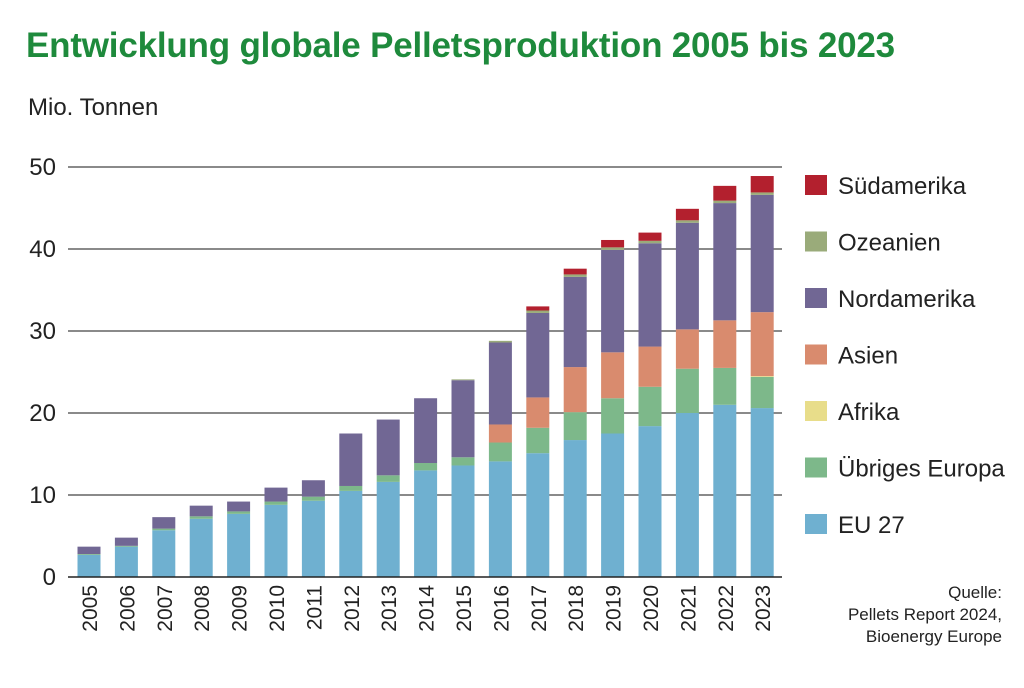 Image resolution: width=1024 pixels, height=688 pixels. What do you see at coordinates (500, 341) in the screenshot?
I see `bar-2016-ozeanien` at bounding box center [500, 341].